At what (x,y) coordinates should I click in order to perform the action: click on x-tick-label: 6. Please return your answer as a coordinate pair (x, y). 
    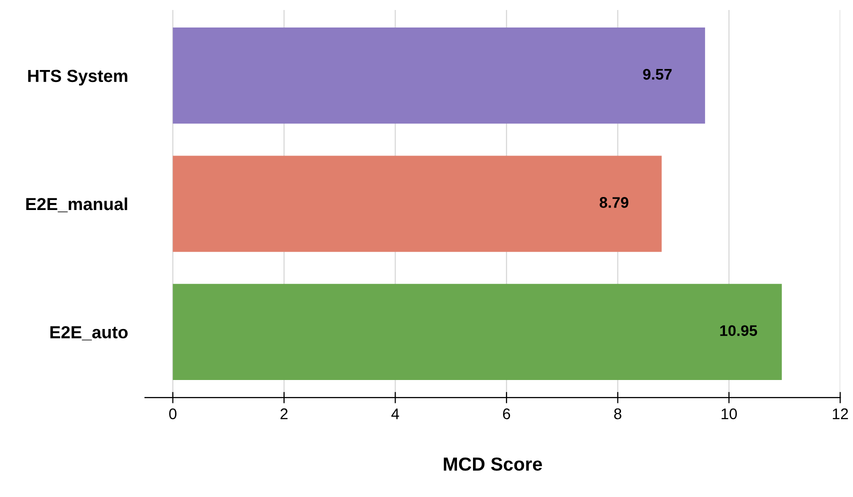
    Looking at the image, I should click on (506, 414).